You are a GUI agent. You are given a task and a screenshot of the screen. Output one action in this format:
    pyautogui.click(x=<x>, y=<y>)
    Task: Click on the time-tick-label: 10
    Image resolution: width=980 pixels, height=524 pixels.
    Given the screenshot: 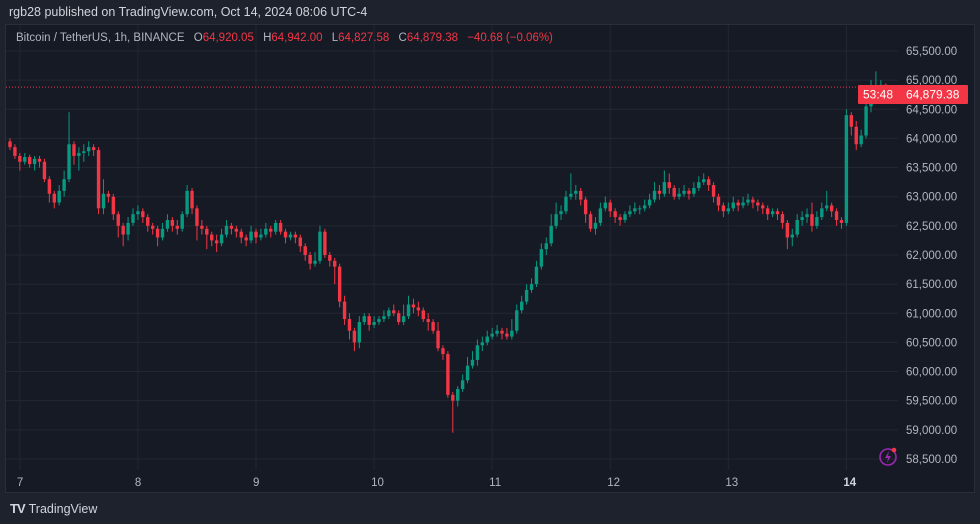 What is the action you would take?
    pyautogui.click(x=377, y=483)
    